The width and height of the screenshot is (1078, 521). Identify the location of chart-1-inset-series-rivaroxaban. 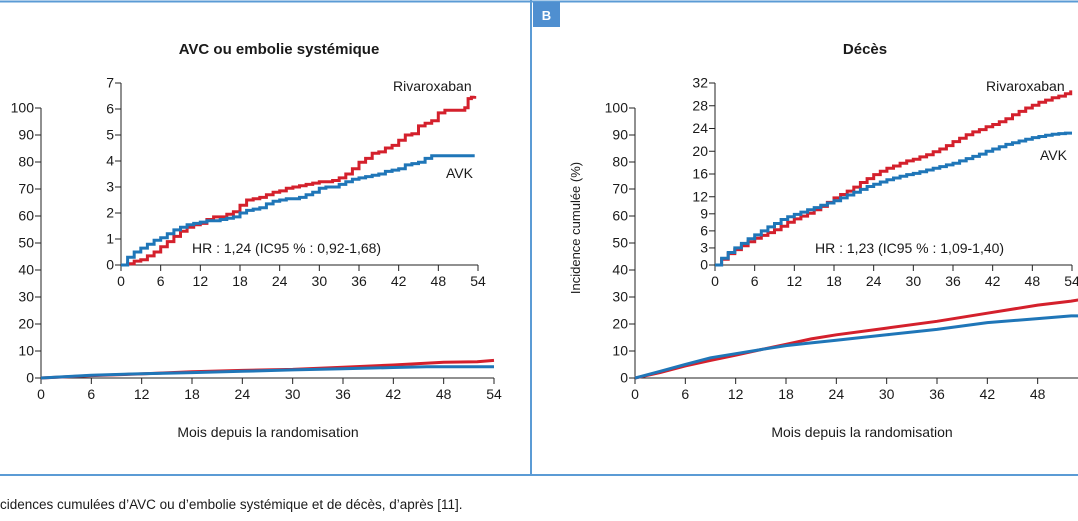
(299, 181).